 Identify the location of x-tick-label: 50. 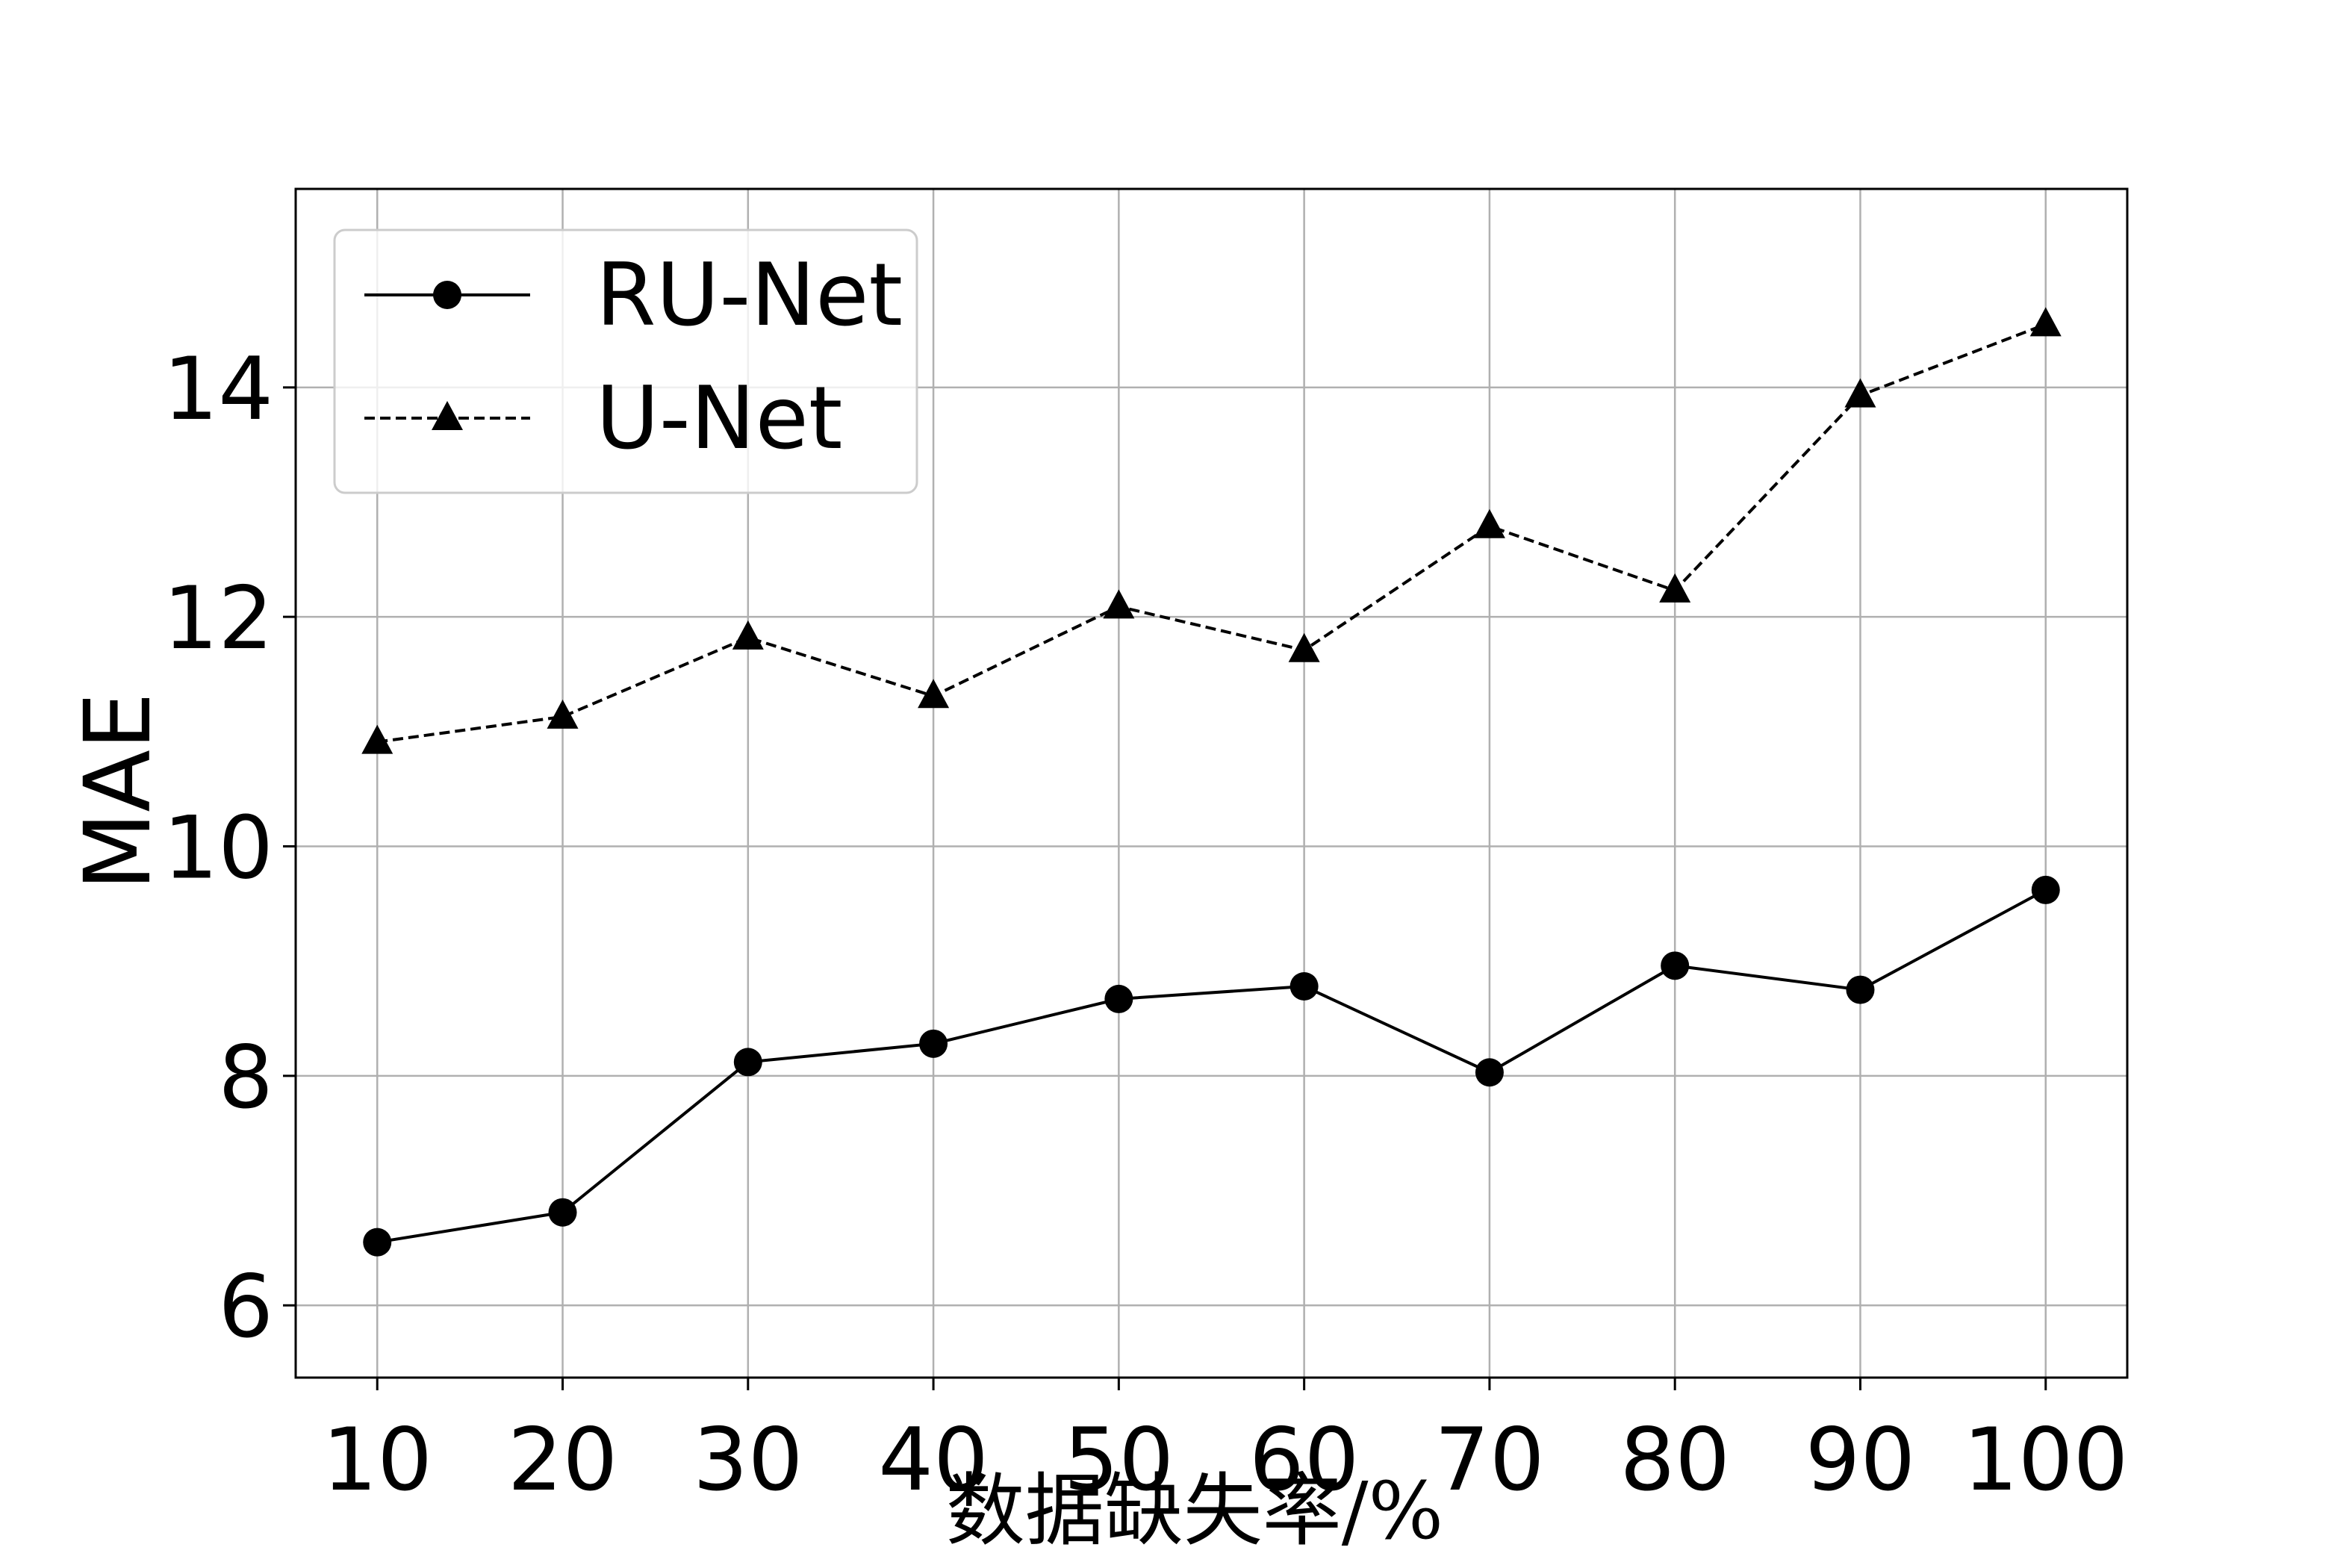
(1119, 1460).